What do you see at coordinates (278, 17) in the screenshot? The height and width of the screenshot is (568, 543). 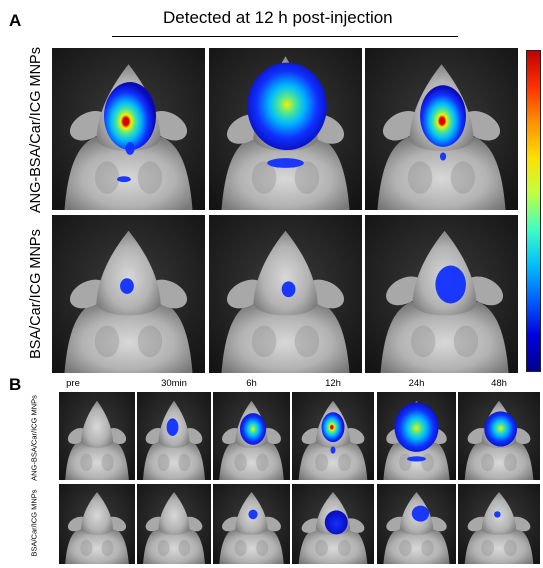 I see `panel-a-header: Detected at 12 h post-injection` at bounding box center [278, 17].